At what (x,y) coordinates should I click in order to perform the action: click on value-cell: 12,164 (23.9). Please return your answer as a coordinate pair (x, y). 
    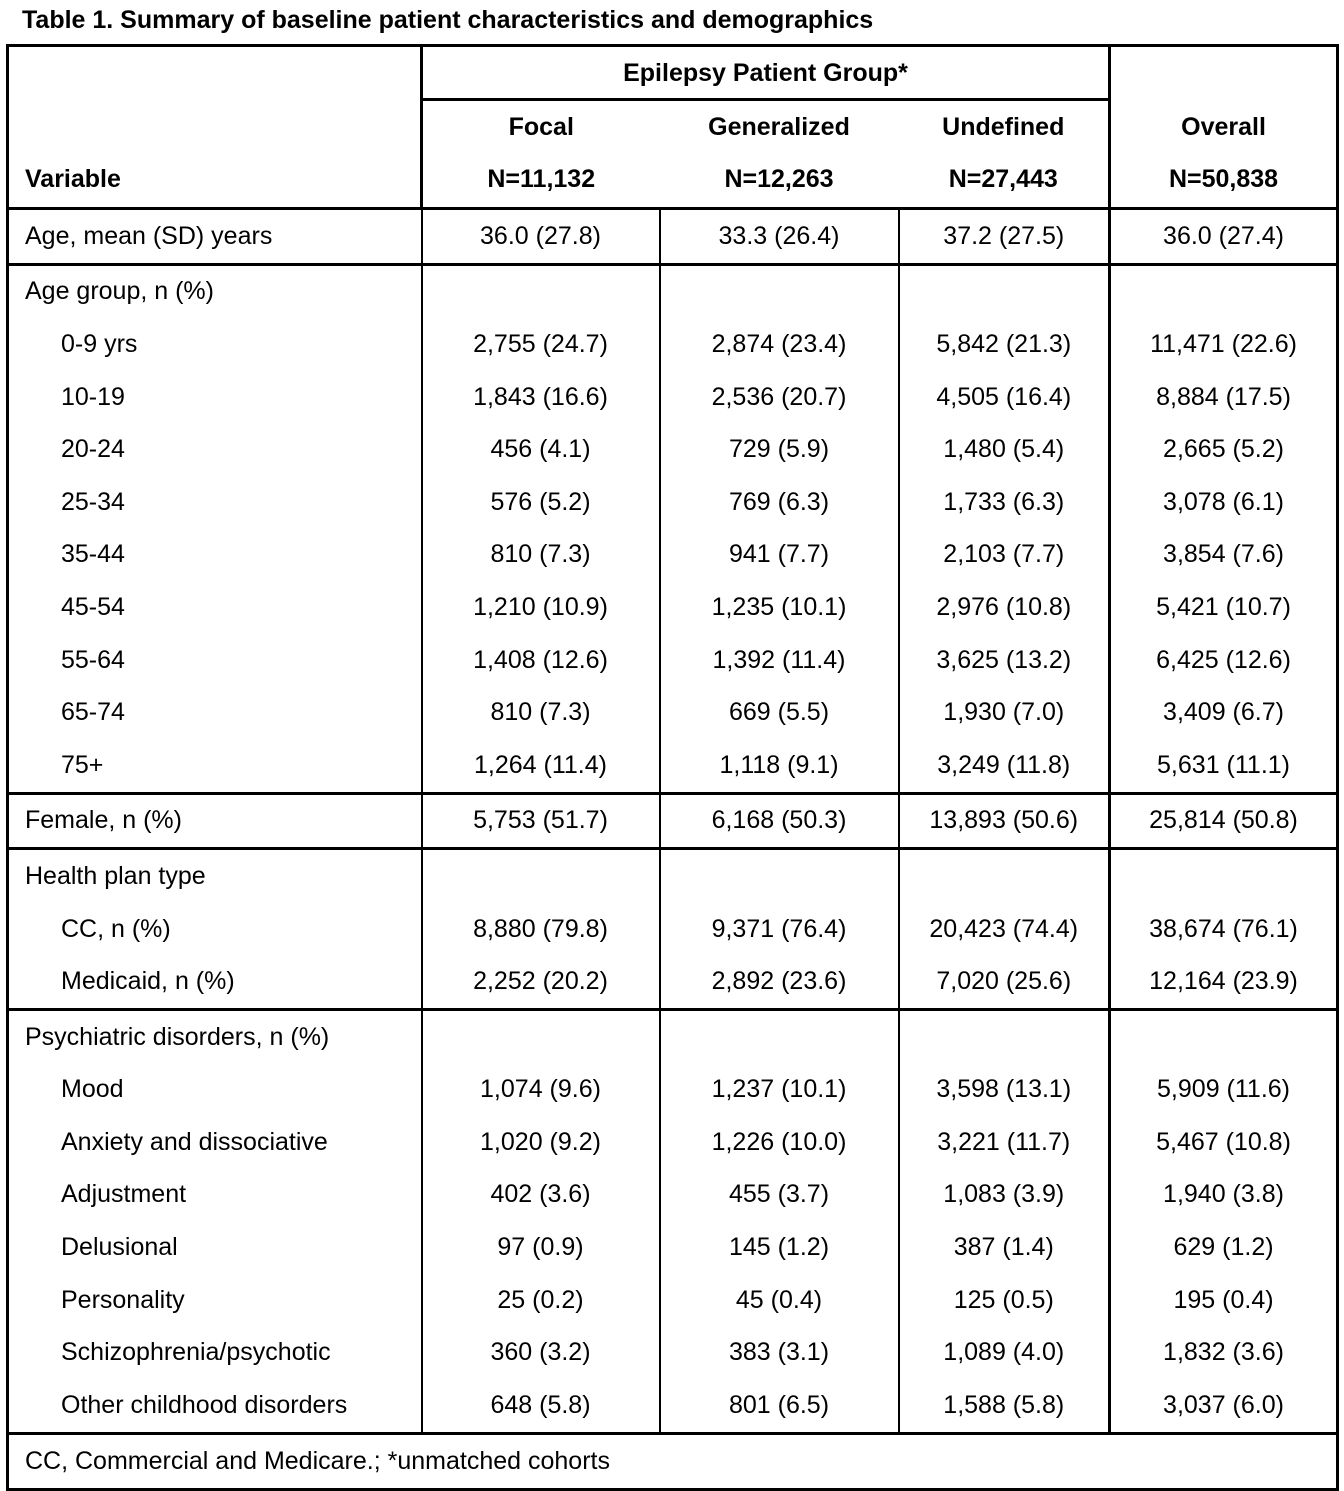
    Looking at the image, I should click on (1223, 982).